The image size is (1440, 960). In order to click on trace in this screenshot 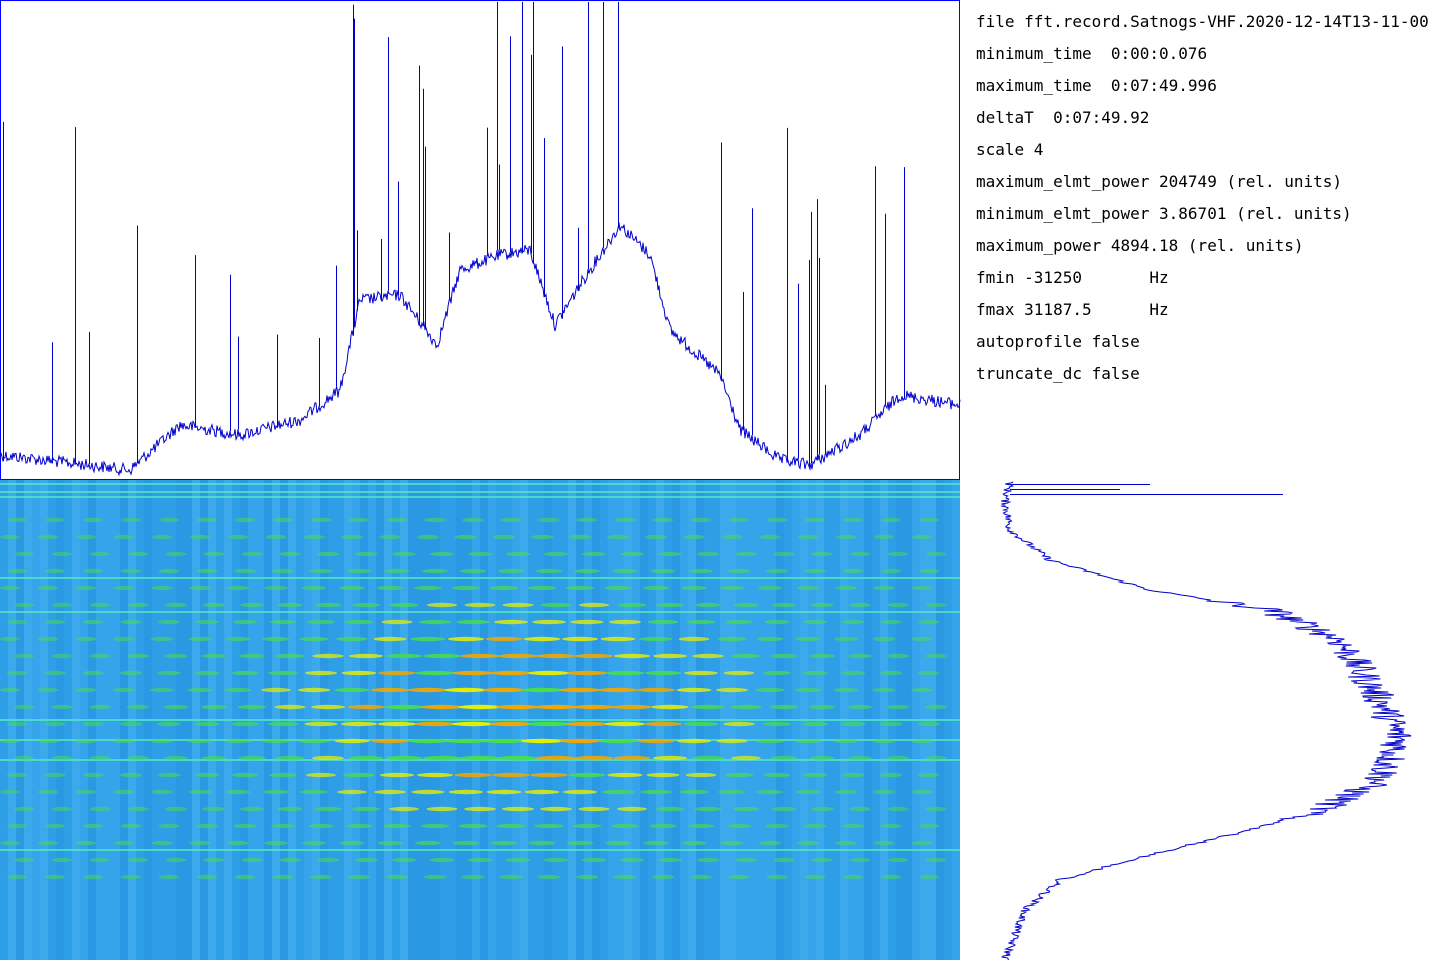, I will do `click(1206, 720)`.